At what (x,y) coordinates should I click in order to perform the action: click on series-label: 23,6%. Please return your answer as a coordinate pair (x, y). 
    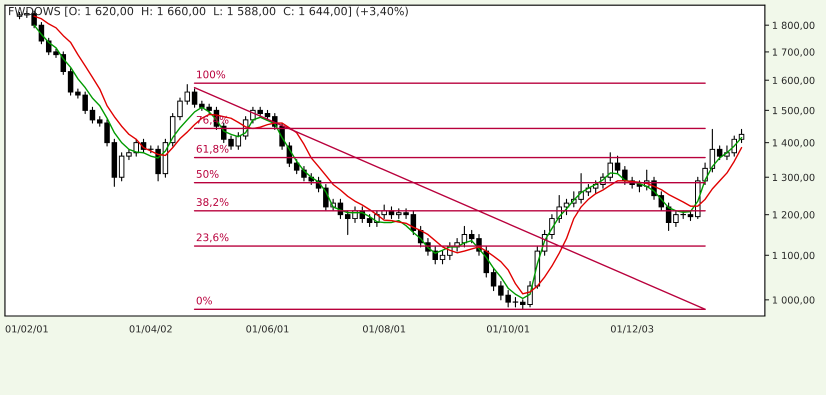
    Looking at the image, I should click on (212, 237).